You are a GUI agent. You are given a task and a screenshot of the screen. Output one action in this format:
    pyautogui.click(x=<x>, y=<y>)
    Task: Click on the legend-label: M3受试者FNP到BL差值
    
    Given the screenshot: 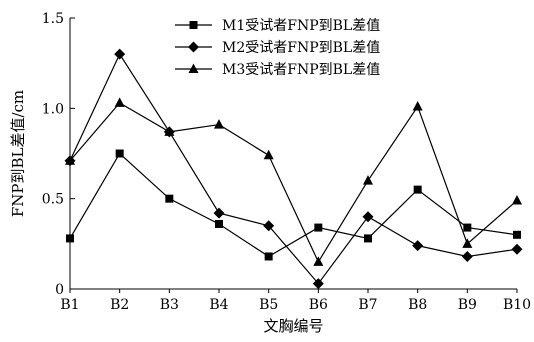 What is the action you would take?
    pyautogui.click(x=301, y=70)
    